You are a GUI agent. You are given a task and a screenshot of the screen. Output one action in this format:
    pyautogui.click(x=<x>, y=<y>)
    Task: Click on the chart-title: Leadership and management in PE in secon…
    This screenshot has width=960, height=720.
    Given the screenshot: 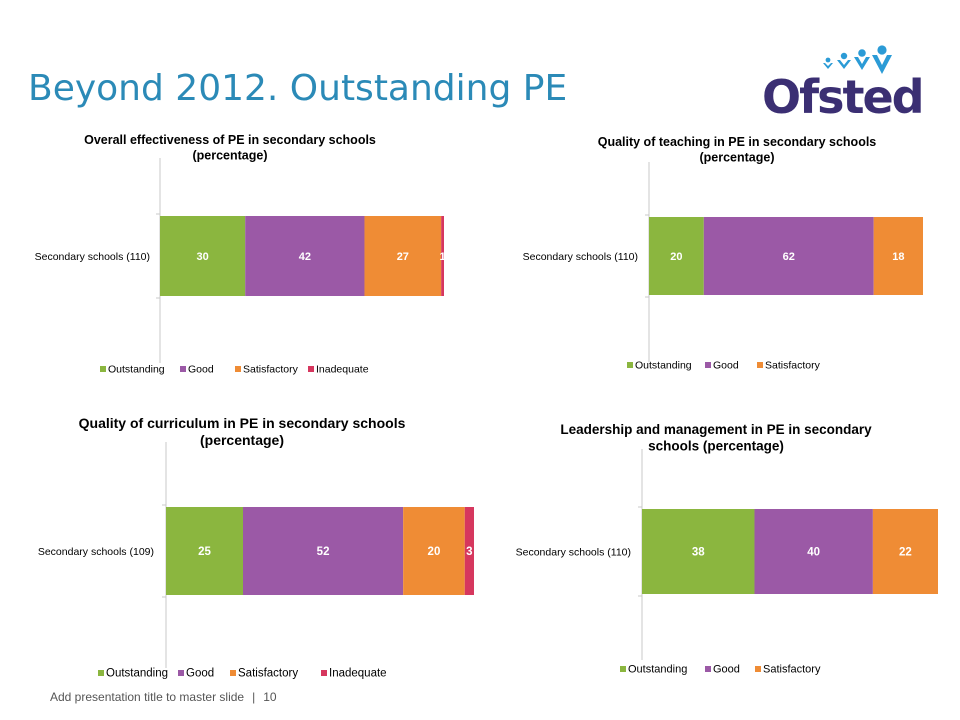 What is the action you would take?
    pyautogui.click(x=716, y=438)
    